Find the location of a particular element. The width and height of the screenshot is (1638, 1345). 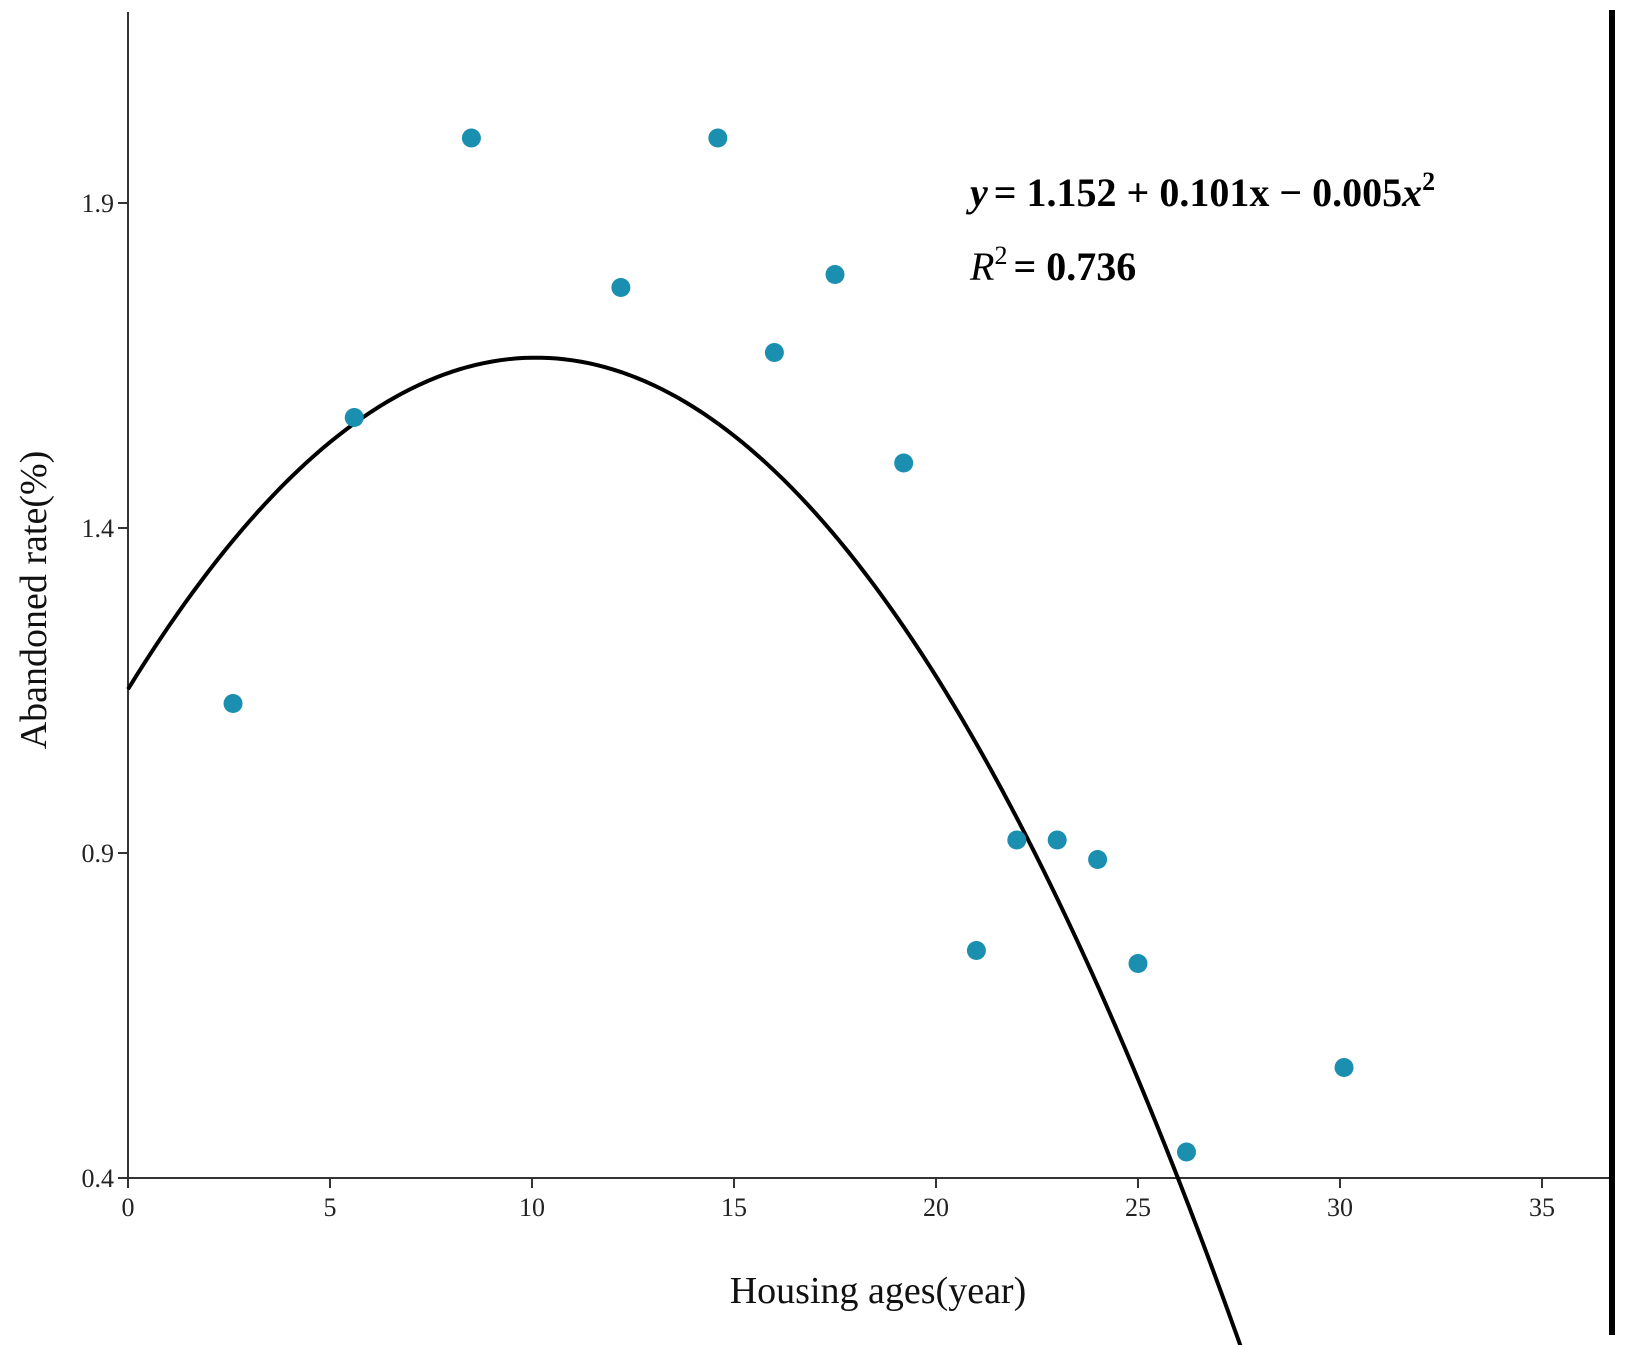

x-tick-label: 30 is located at coordinates (1340, 1207).